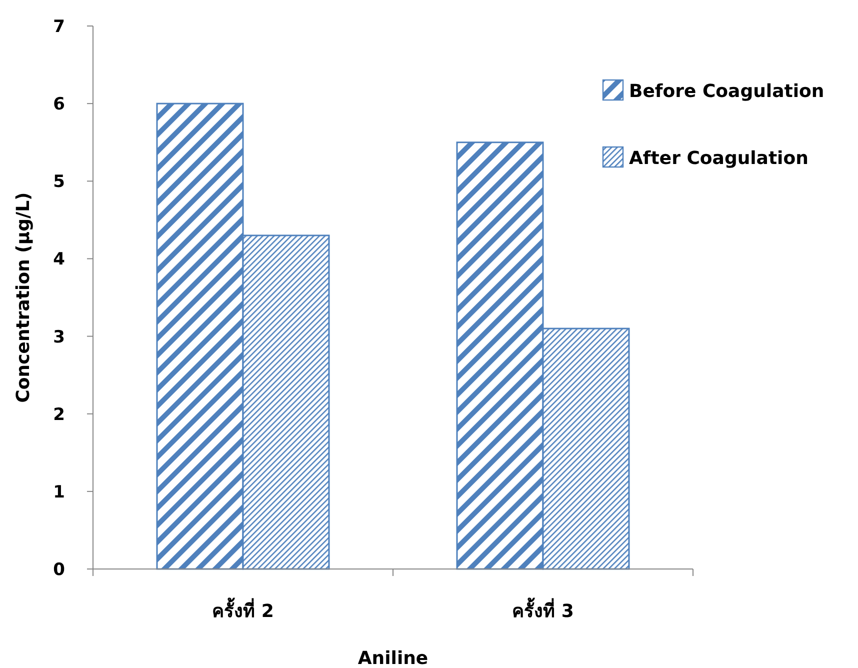  Describe the element at coordinates (59, 337) in the screenshot. I see `y-tick-label: 3` at that location.